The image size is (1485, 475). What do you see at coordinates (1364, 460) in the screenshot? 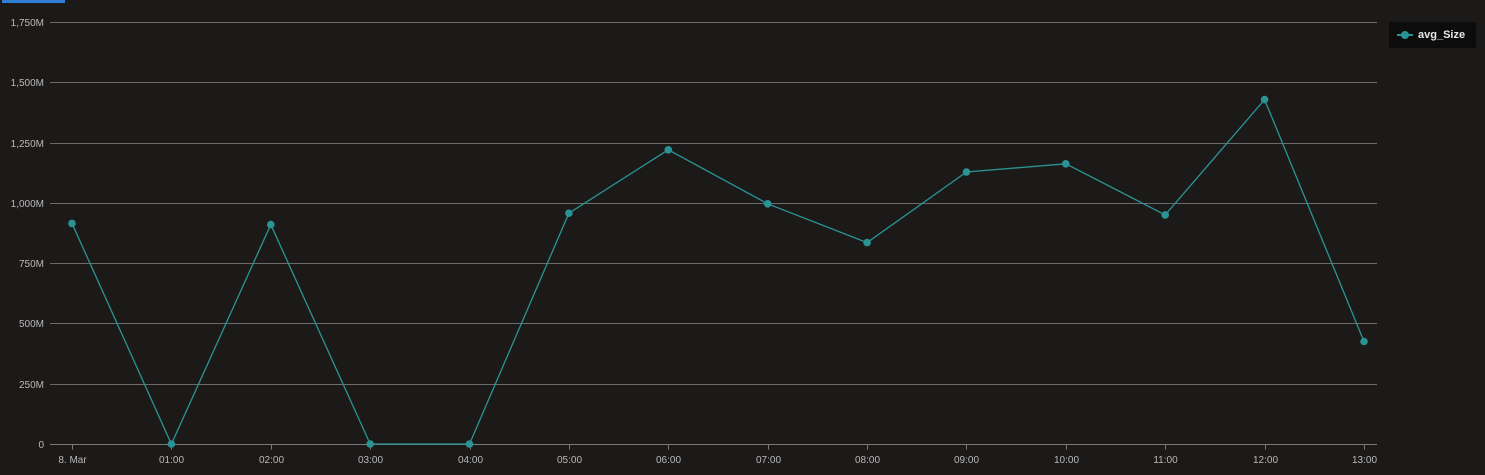
I see `x-tick-label: 13:00` at bounding box center [1364, 460].